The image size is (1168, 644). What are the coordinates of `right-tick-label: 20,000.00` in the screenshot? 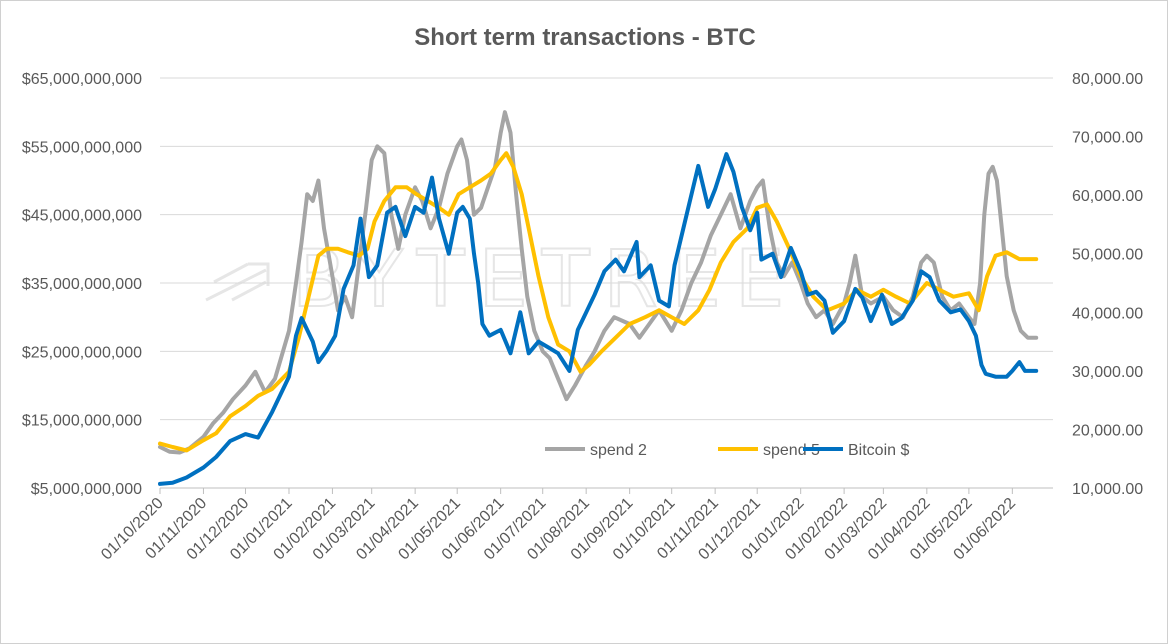 It's located at (1107, 430).